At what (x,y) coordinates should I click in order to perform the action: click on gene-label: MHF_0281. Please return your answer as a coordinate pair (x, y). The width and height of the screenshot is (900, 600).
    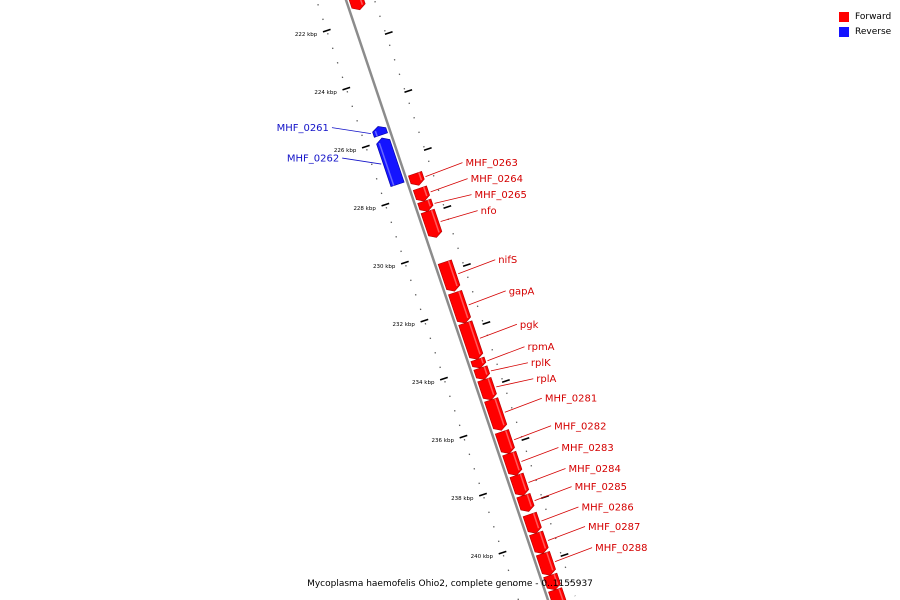
    Looking at the image, I should click on (571, 399).